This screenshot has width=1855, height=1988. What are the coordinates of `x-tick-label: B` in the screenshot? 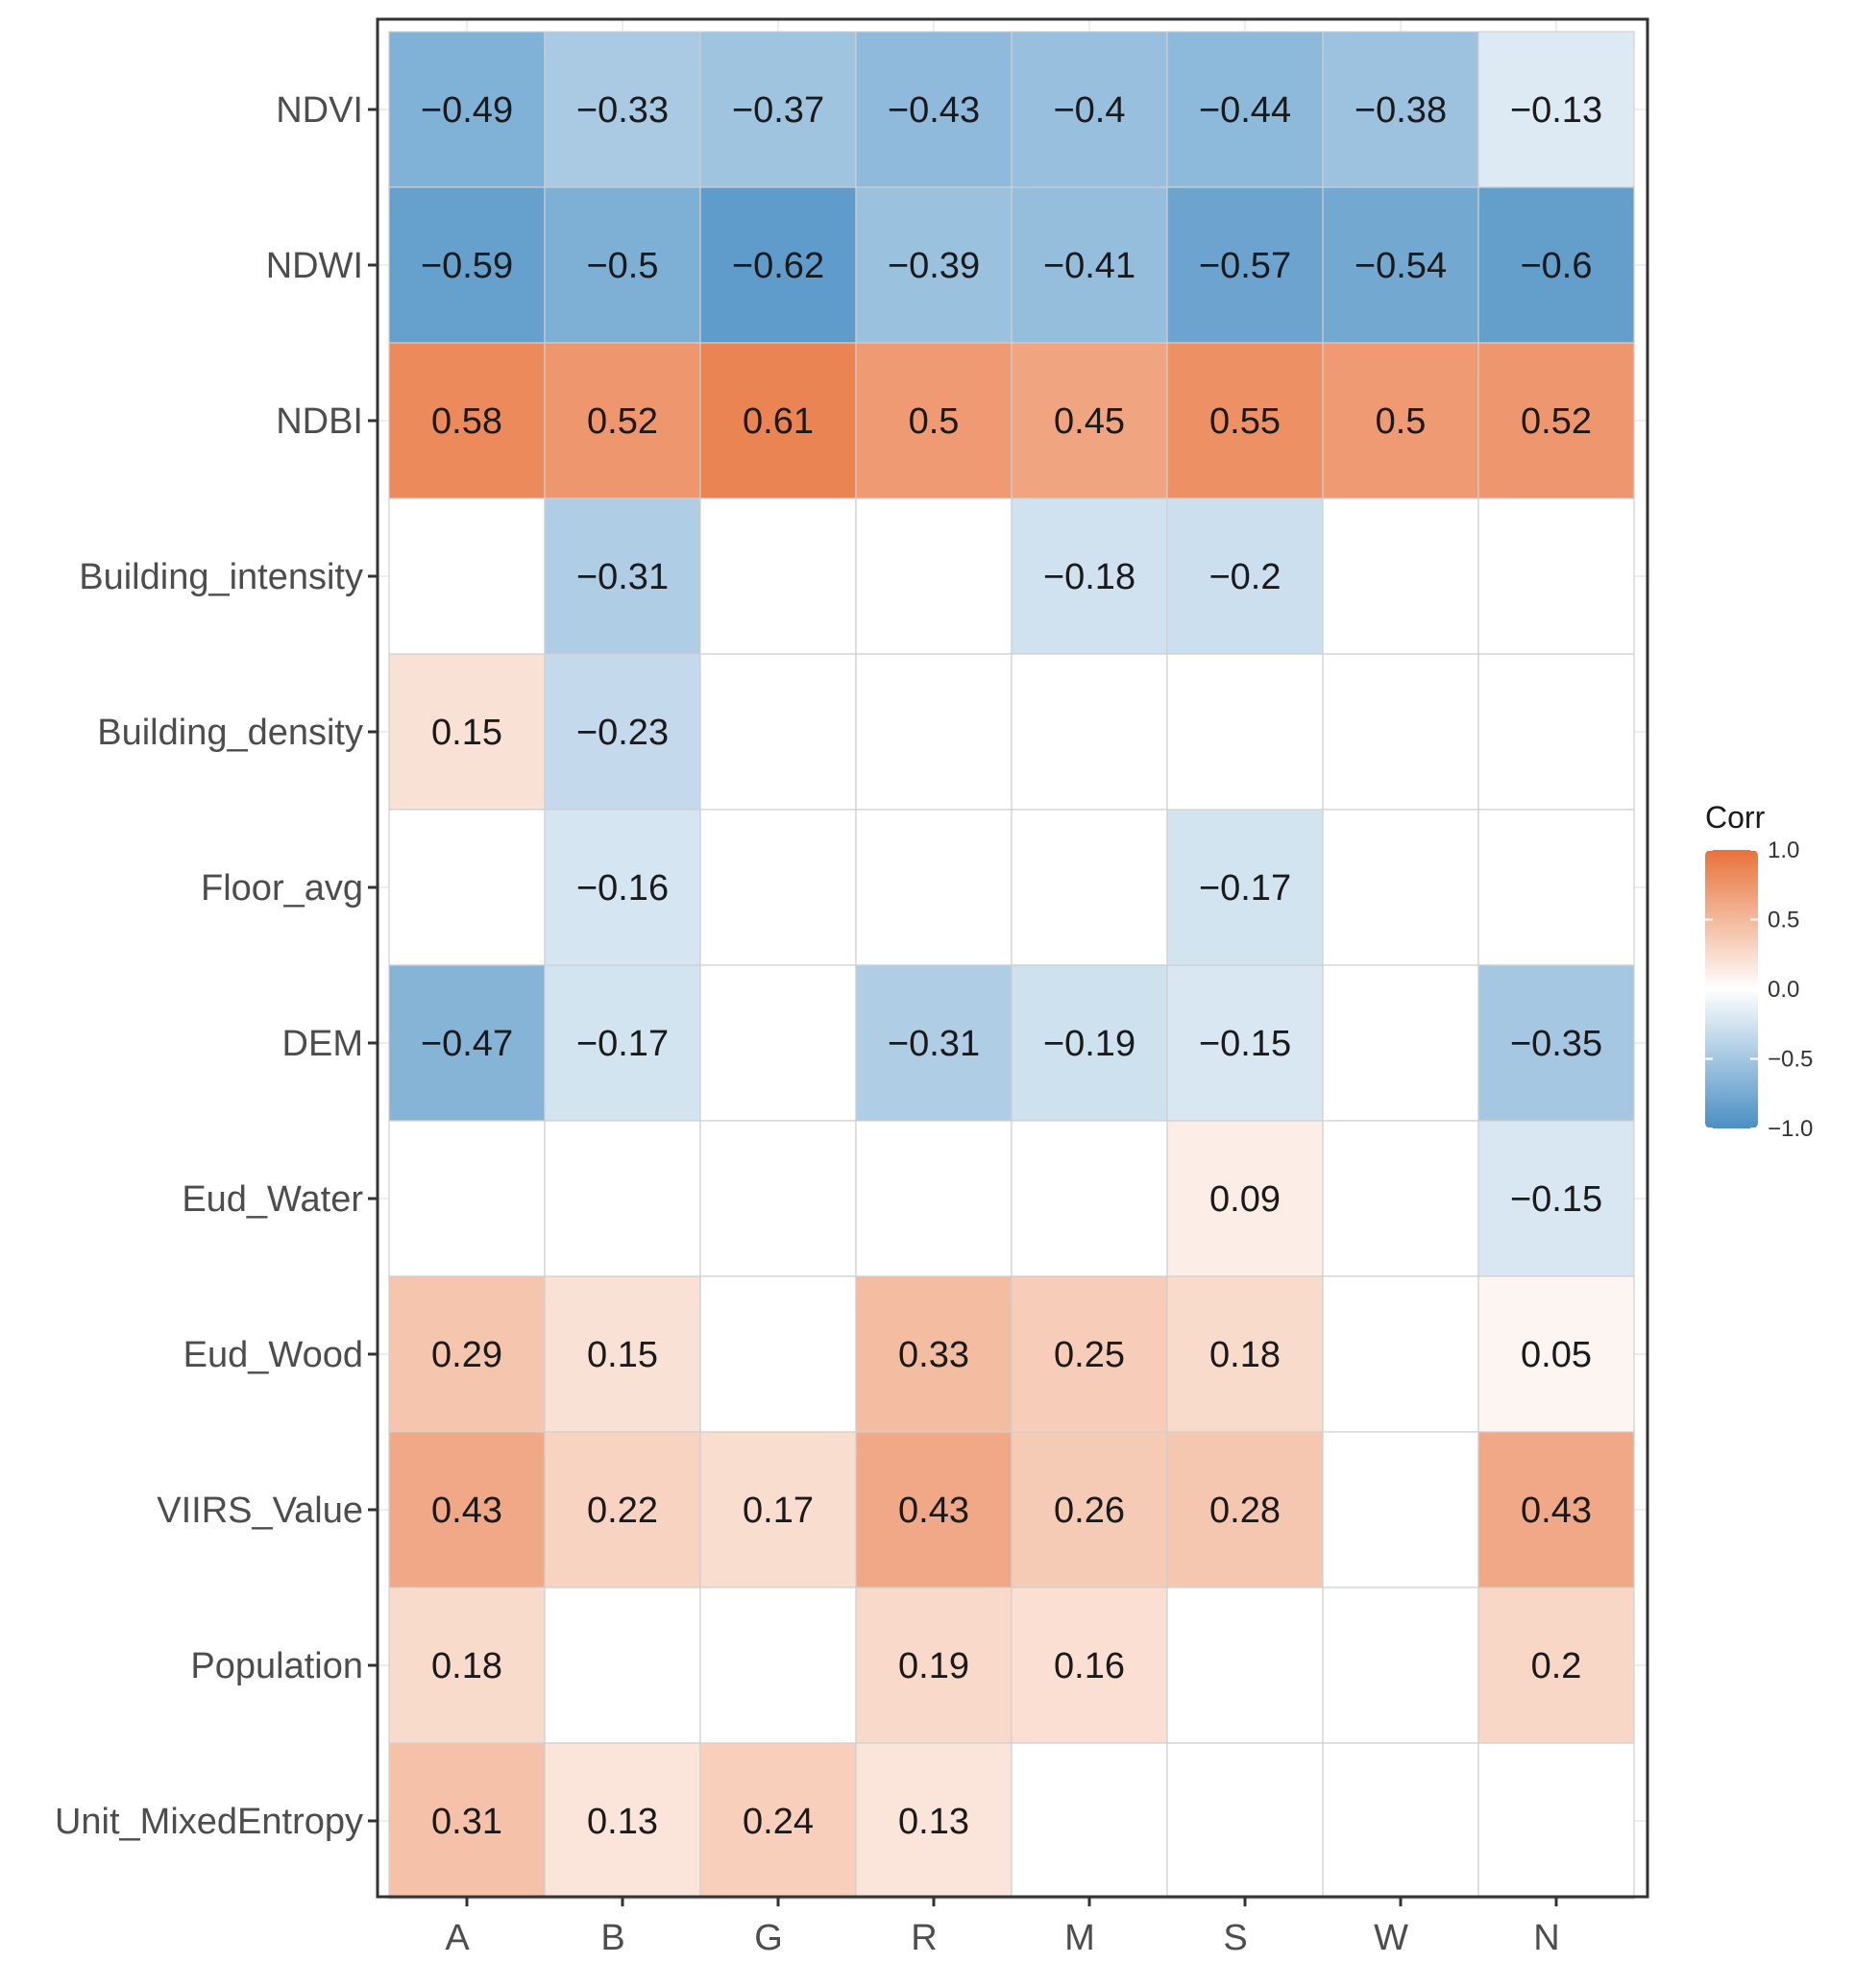 It's located at (612, 1938).